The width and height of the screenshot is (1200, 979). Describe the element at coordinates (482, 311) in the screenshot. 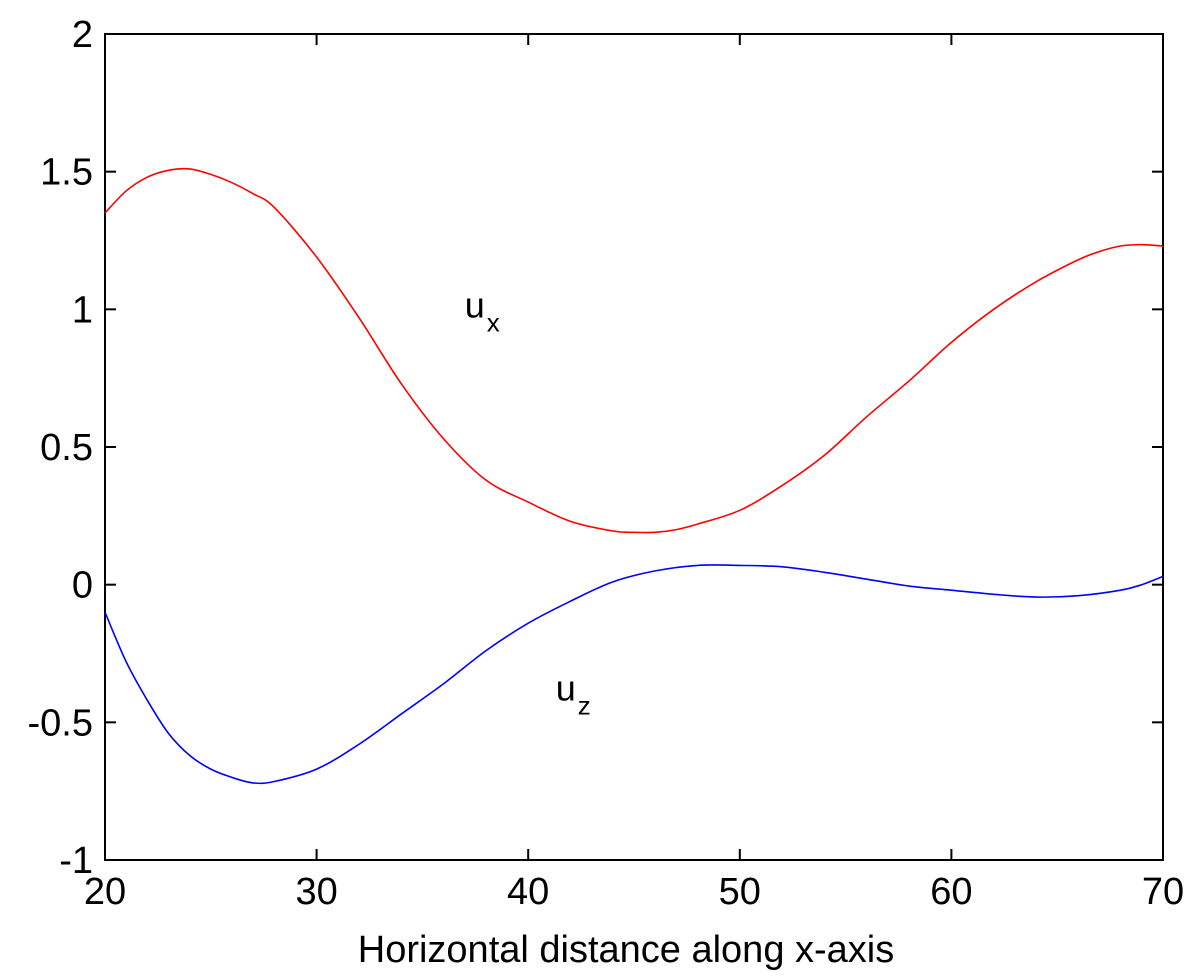

I see `series-label-ux: ux` at that location.